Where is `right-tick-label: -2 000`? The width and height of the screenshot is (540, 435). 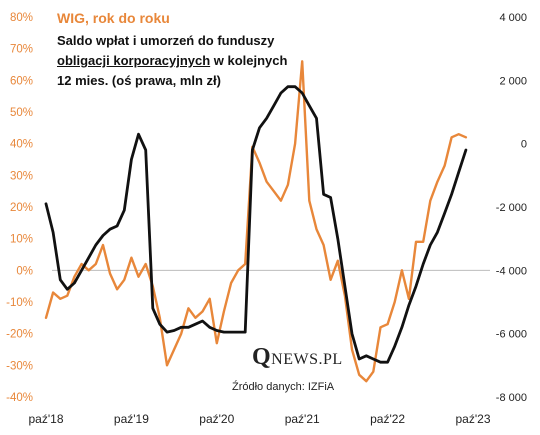 right-tick-label: -2 000 is located at coordinates (511, 208).